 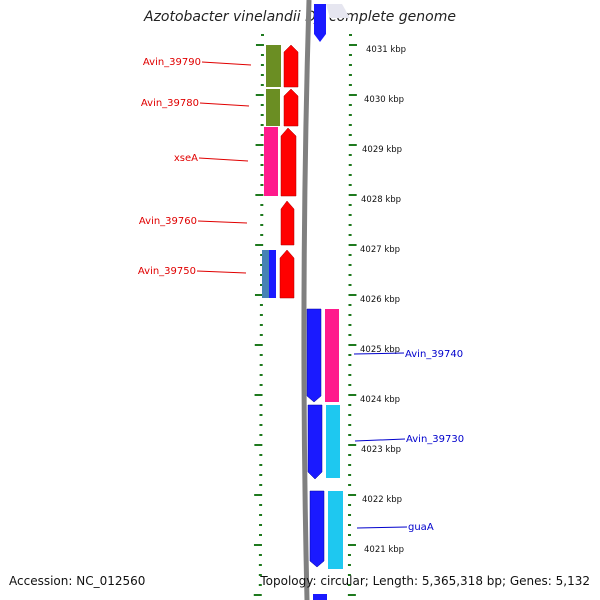 I want to click on kbp-label: 4023 kbp, so click(x=381, y=450).